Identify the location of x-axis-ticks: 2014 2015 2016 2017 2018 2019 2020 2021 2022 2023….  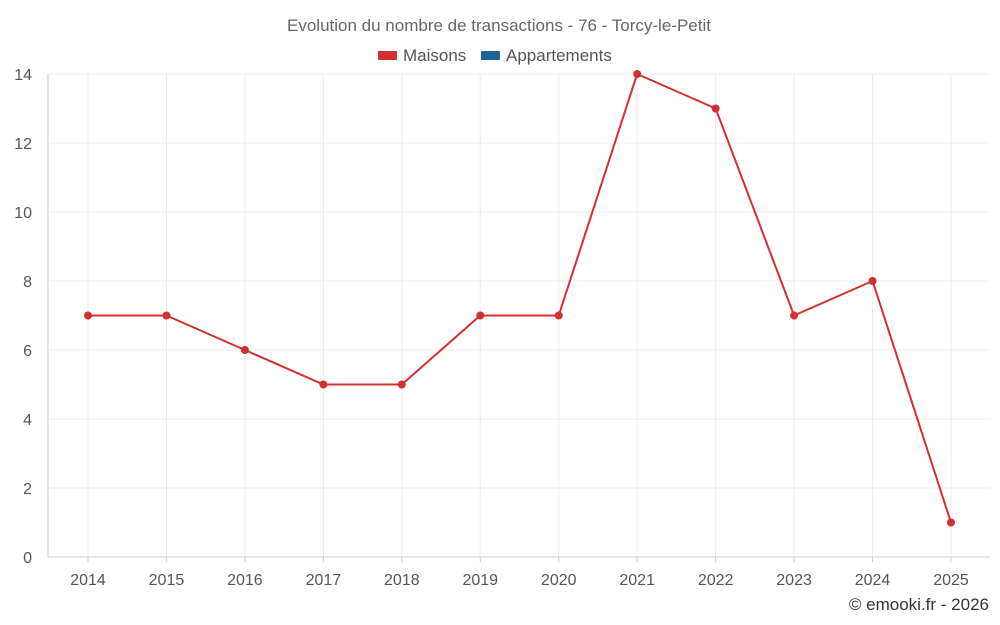
(519, 573).